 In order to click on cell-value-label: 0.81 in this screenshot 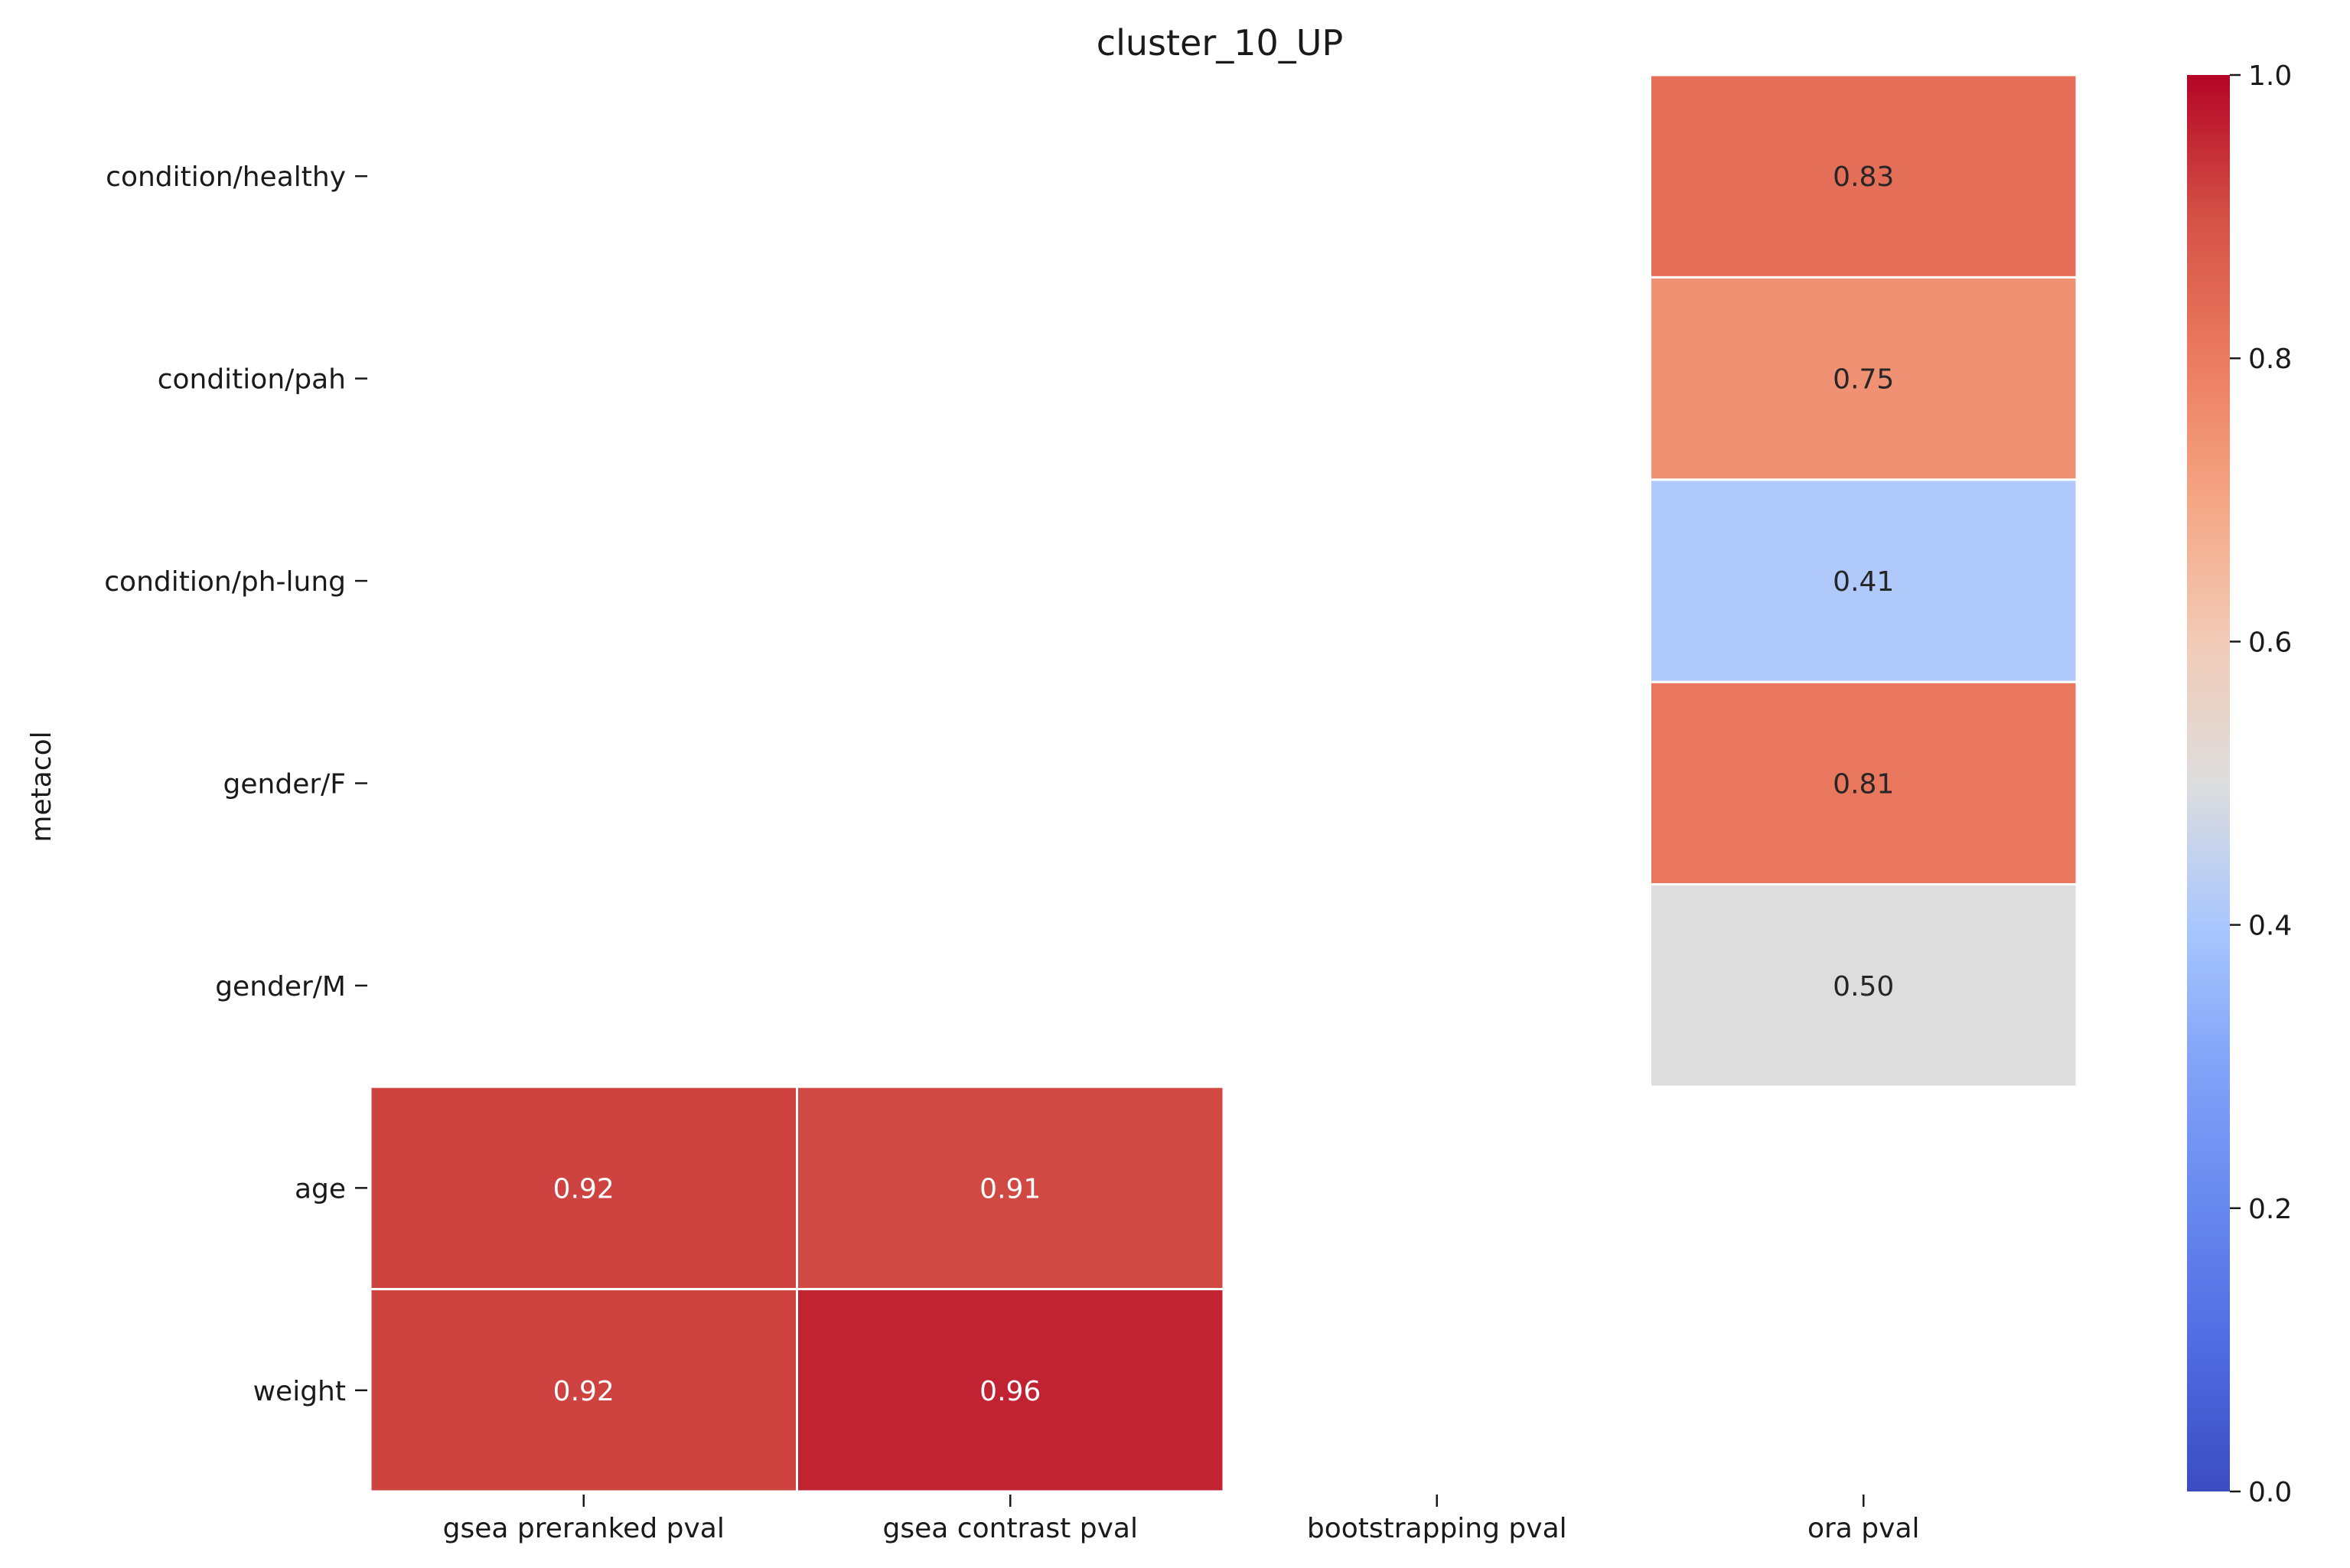, I will do `click(1863, 784)`.